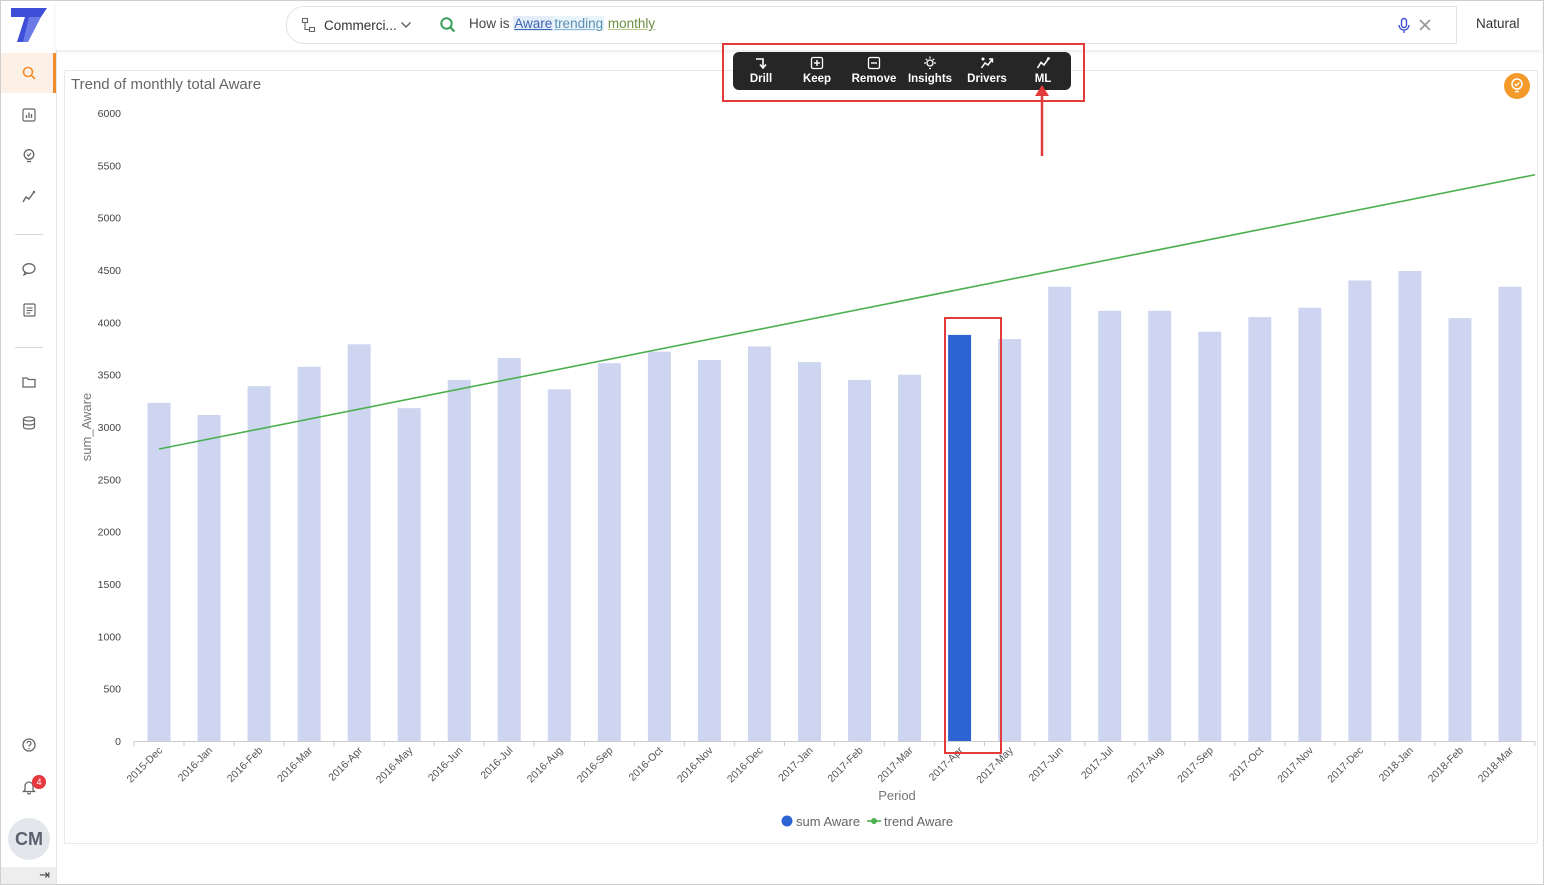 This screenshot has height=885, width=1544. I want to click on sidebar-item-search, so click(28, 73).